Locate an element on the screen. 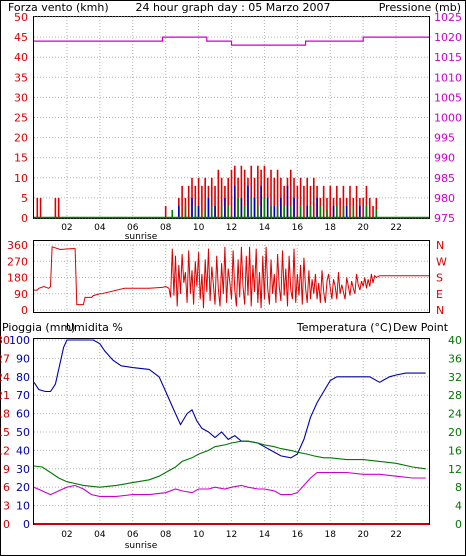 This screenshot has width=466, height=556. wind-y-tick-label: 20 is located at coordinates (21, 138).